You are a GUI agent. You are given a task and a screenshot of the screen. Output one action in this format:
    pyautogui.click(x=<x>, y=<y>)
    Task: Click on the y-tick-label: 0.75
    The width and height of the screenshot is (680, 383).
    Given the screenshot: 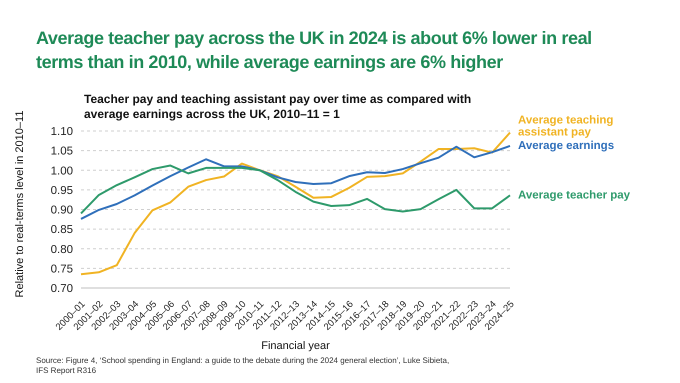 What is the action you would take?
    pyautogui.click(x=61, y=269)
    